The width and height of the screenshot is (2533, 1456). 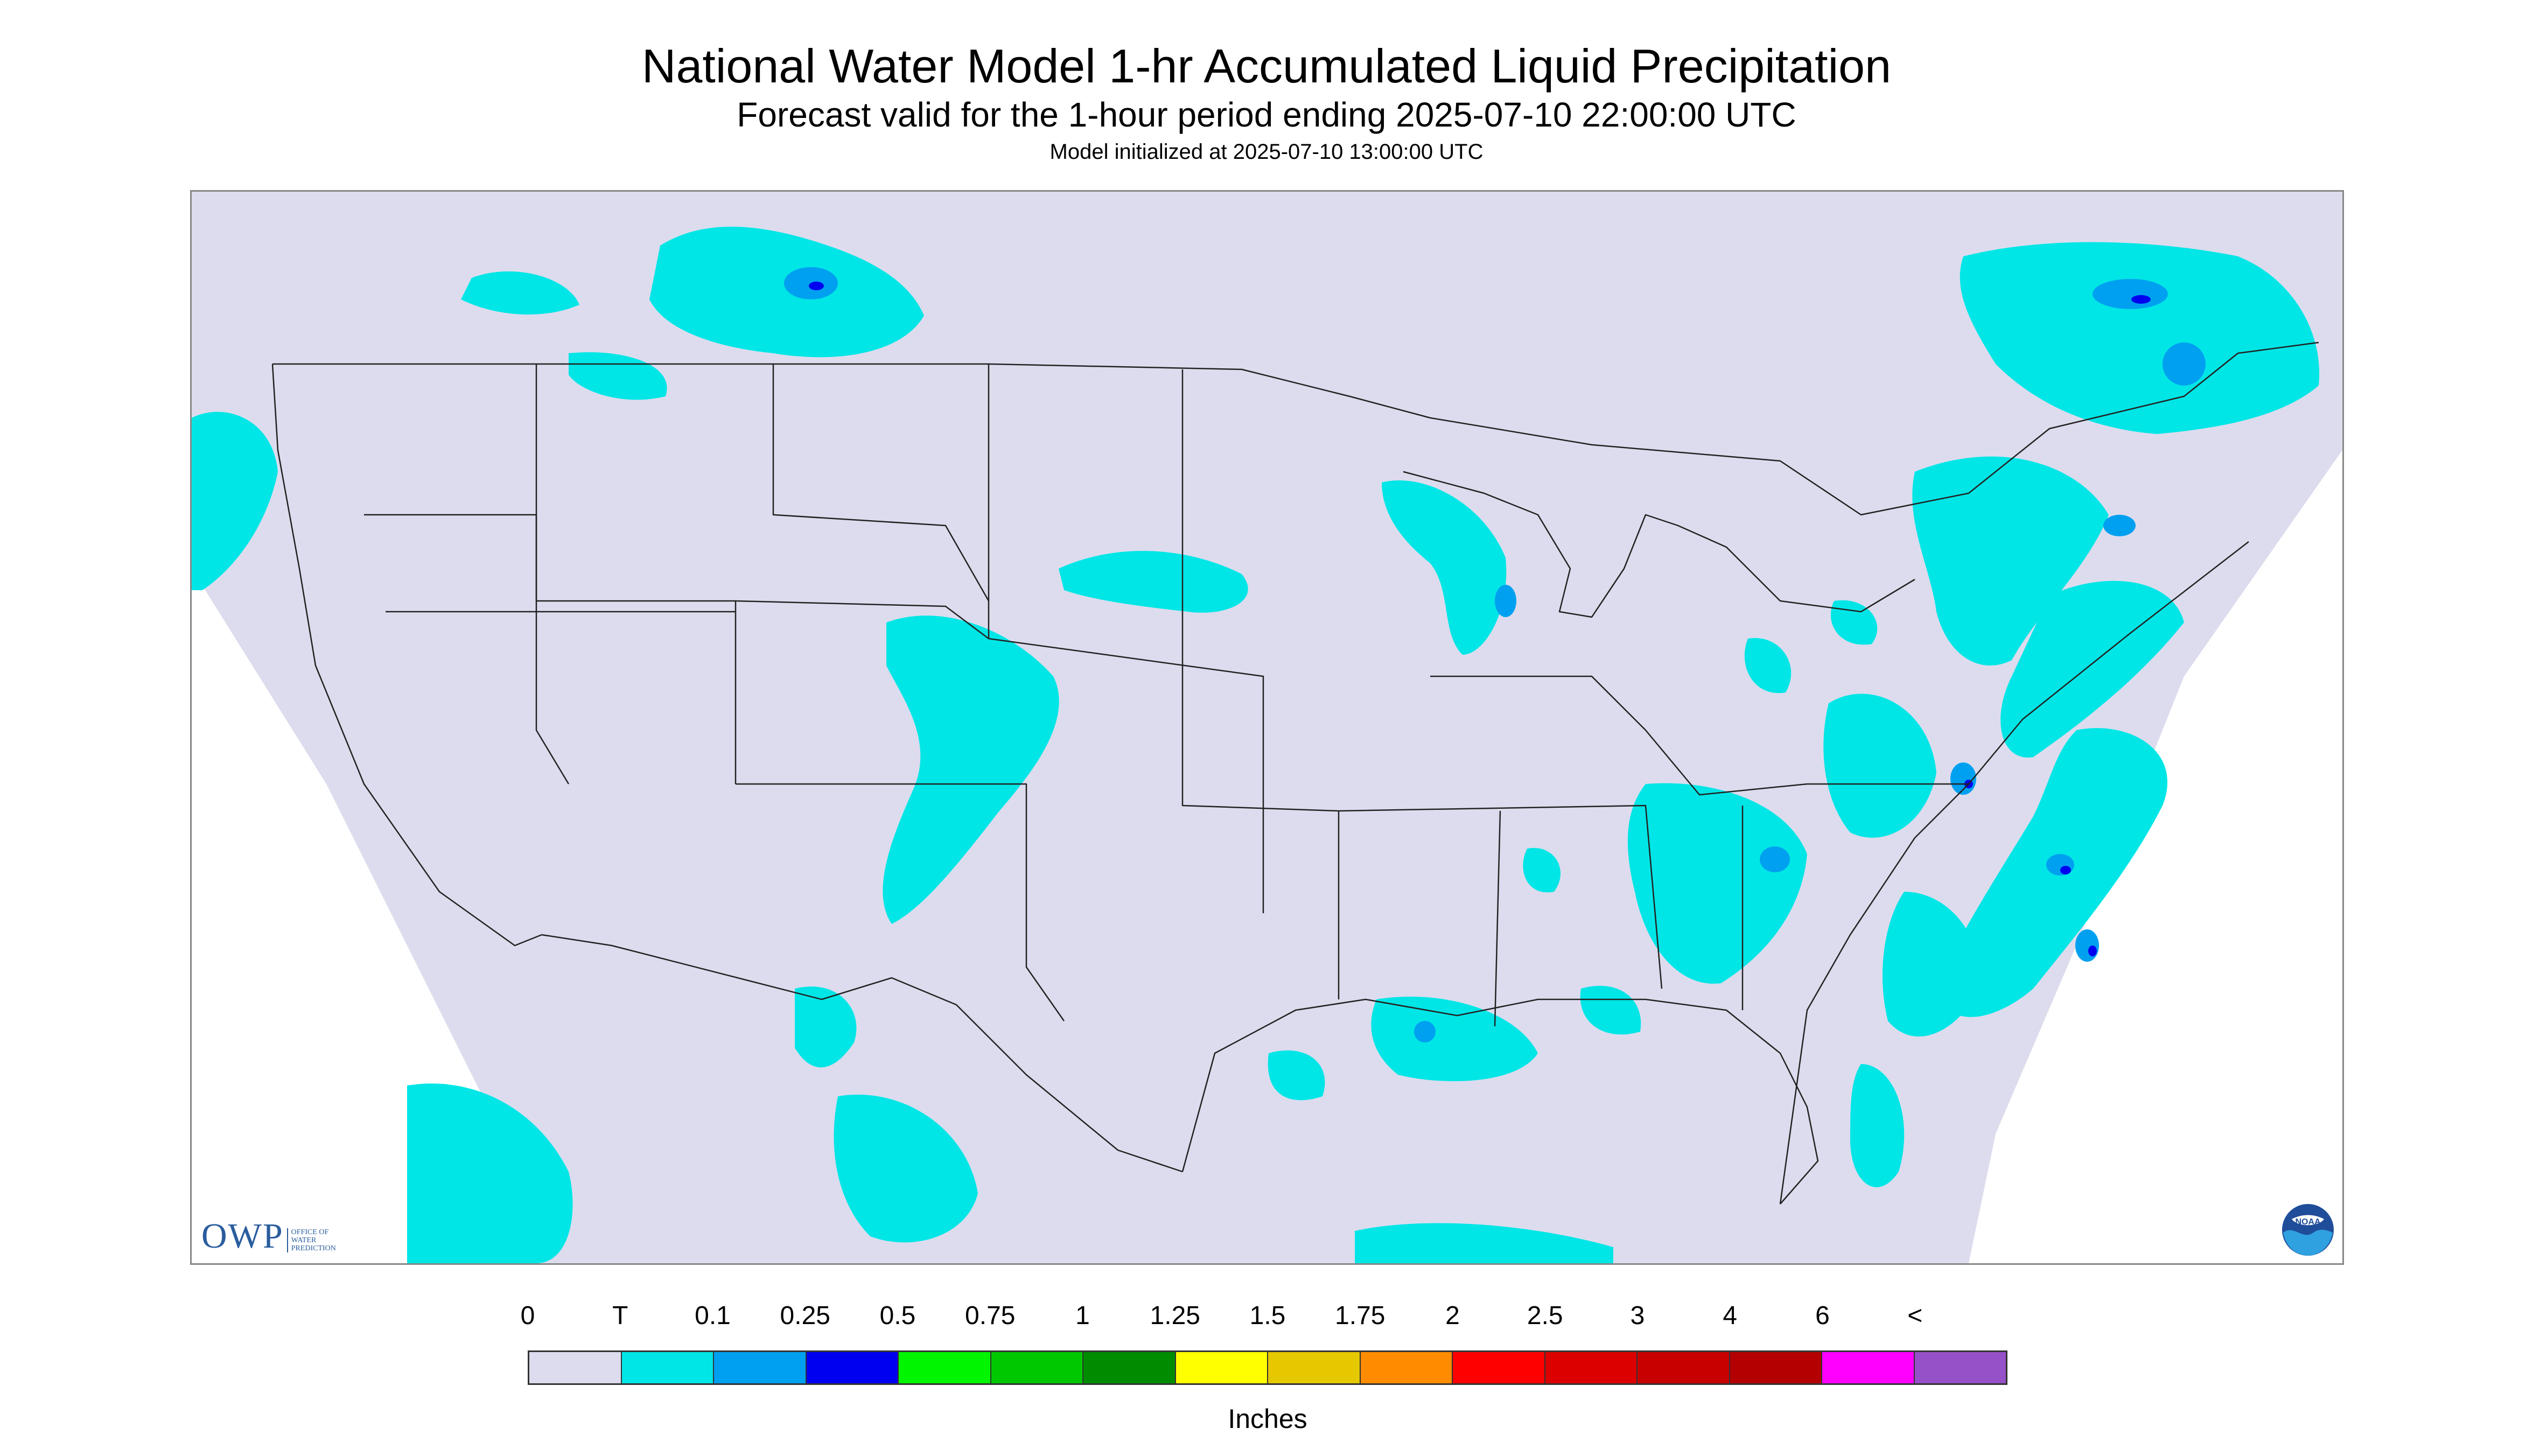 What do you see at coordinates (1267, 1419) in the screenshot?
I see `legend-units: Inches` at bounding box center [1267, 1419].